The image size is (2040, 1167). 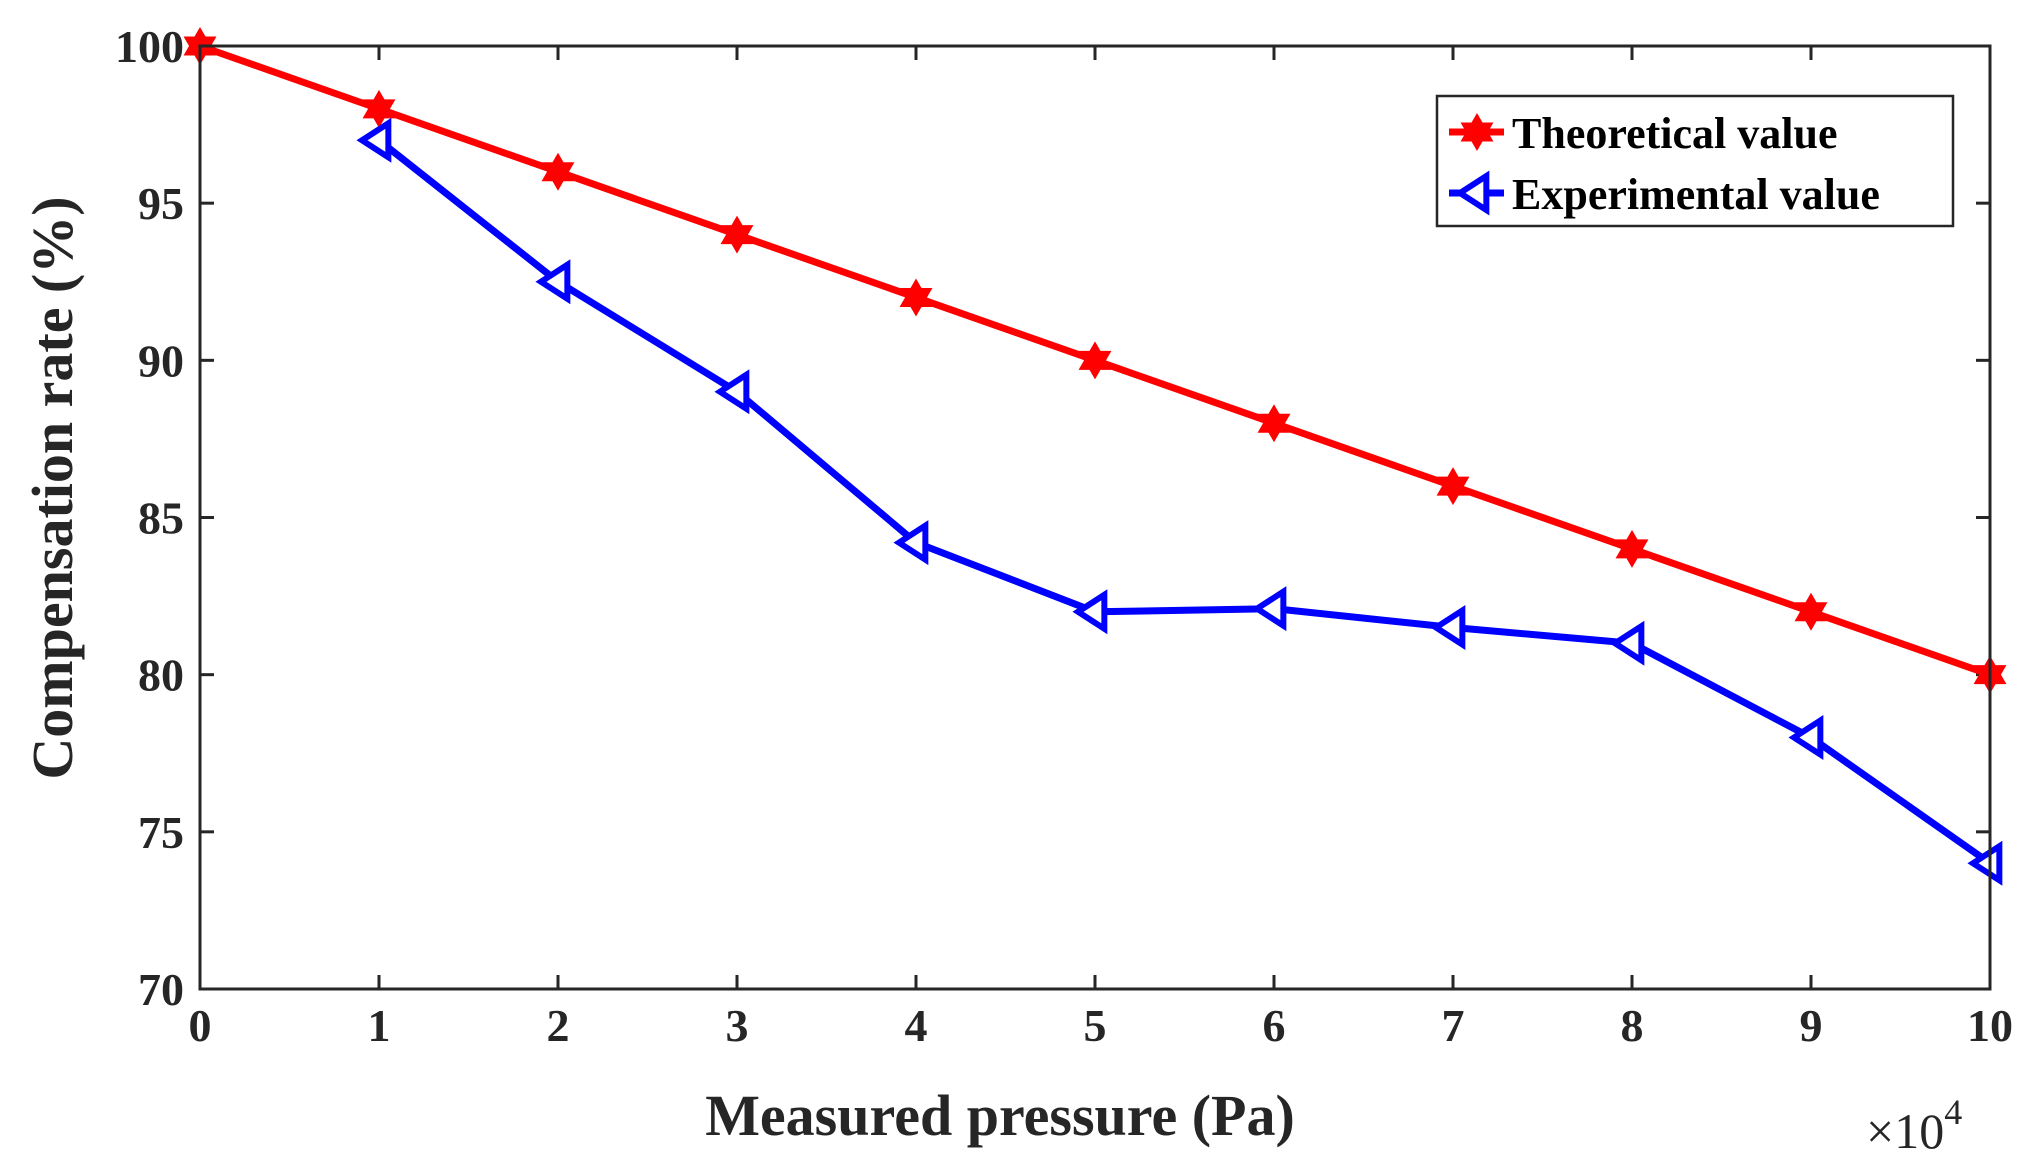 I want to click on x-tick-label: 2, so click(x=558, y=1025).